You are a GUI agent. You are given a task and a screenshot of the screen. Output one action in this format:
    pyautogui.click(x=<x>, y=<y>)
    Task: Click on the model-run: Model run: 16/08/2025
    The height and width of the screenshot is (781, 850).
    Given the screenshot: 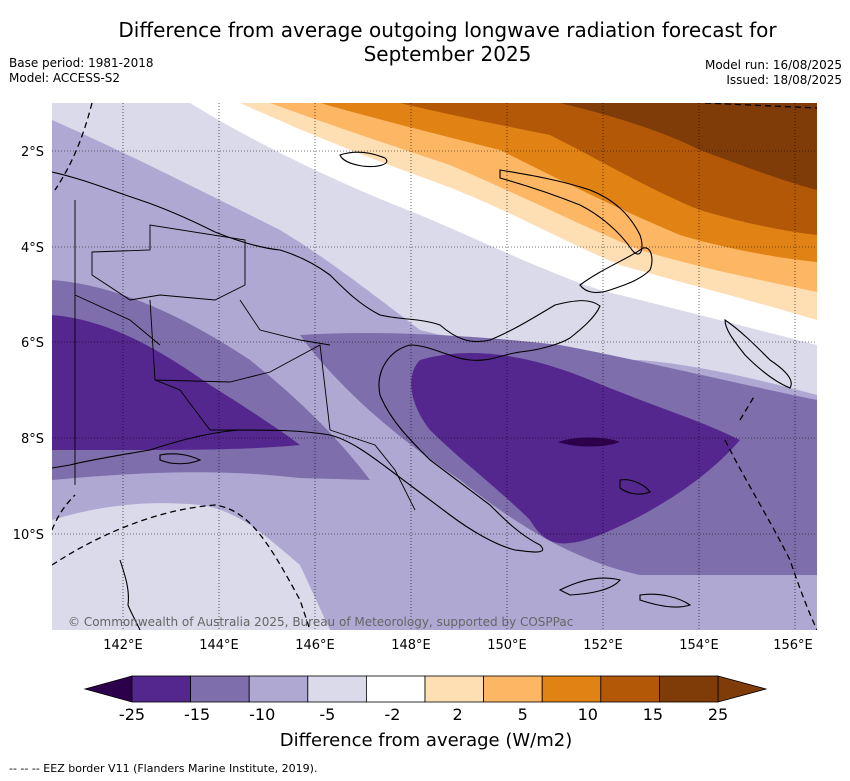 What is the action you would take?
    pyautogui.click(x=773, y=65)
    